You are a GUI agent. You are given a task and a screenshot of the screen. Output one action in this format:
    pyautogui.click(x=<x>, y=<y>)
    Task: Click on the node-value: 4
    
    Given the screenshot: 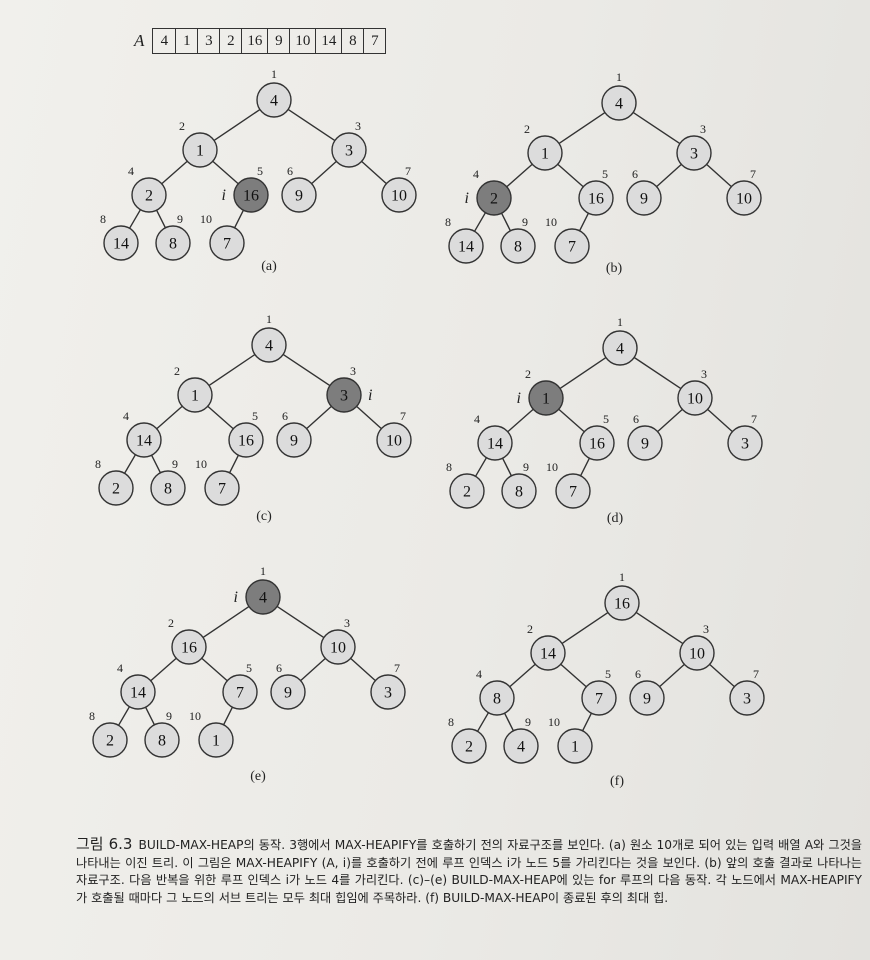 What is the action you would take?
    pyautogui.click(x=274, y=101)
    